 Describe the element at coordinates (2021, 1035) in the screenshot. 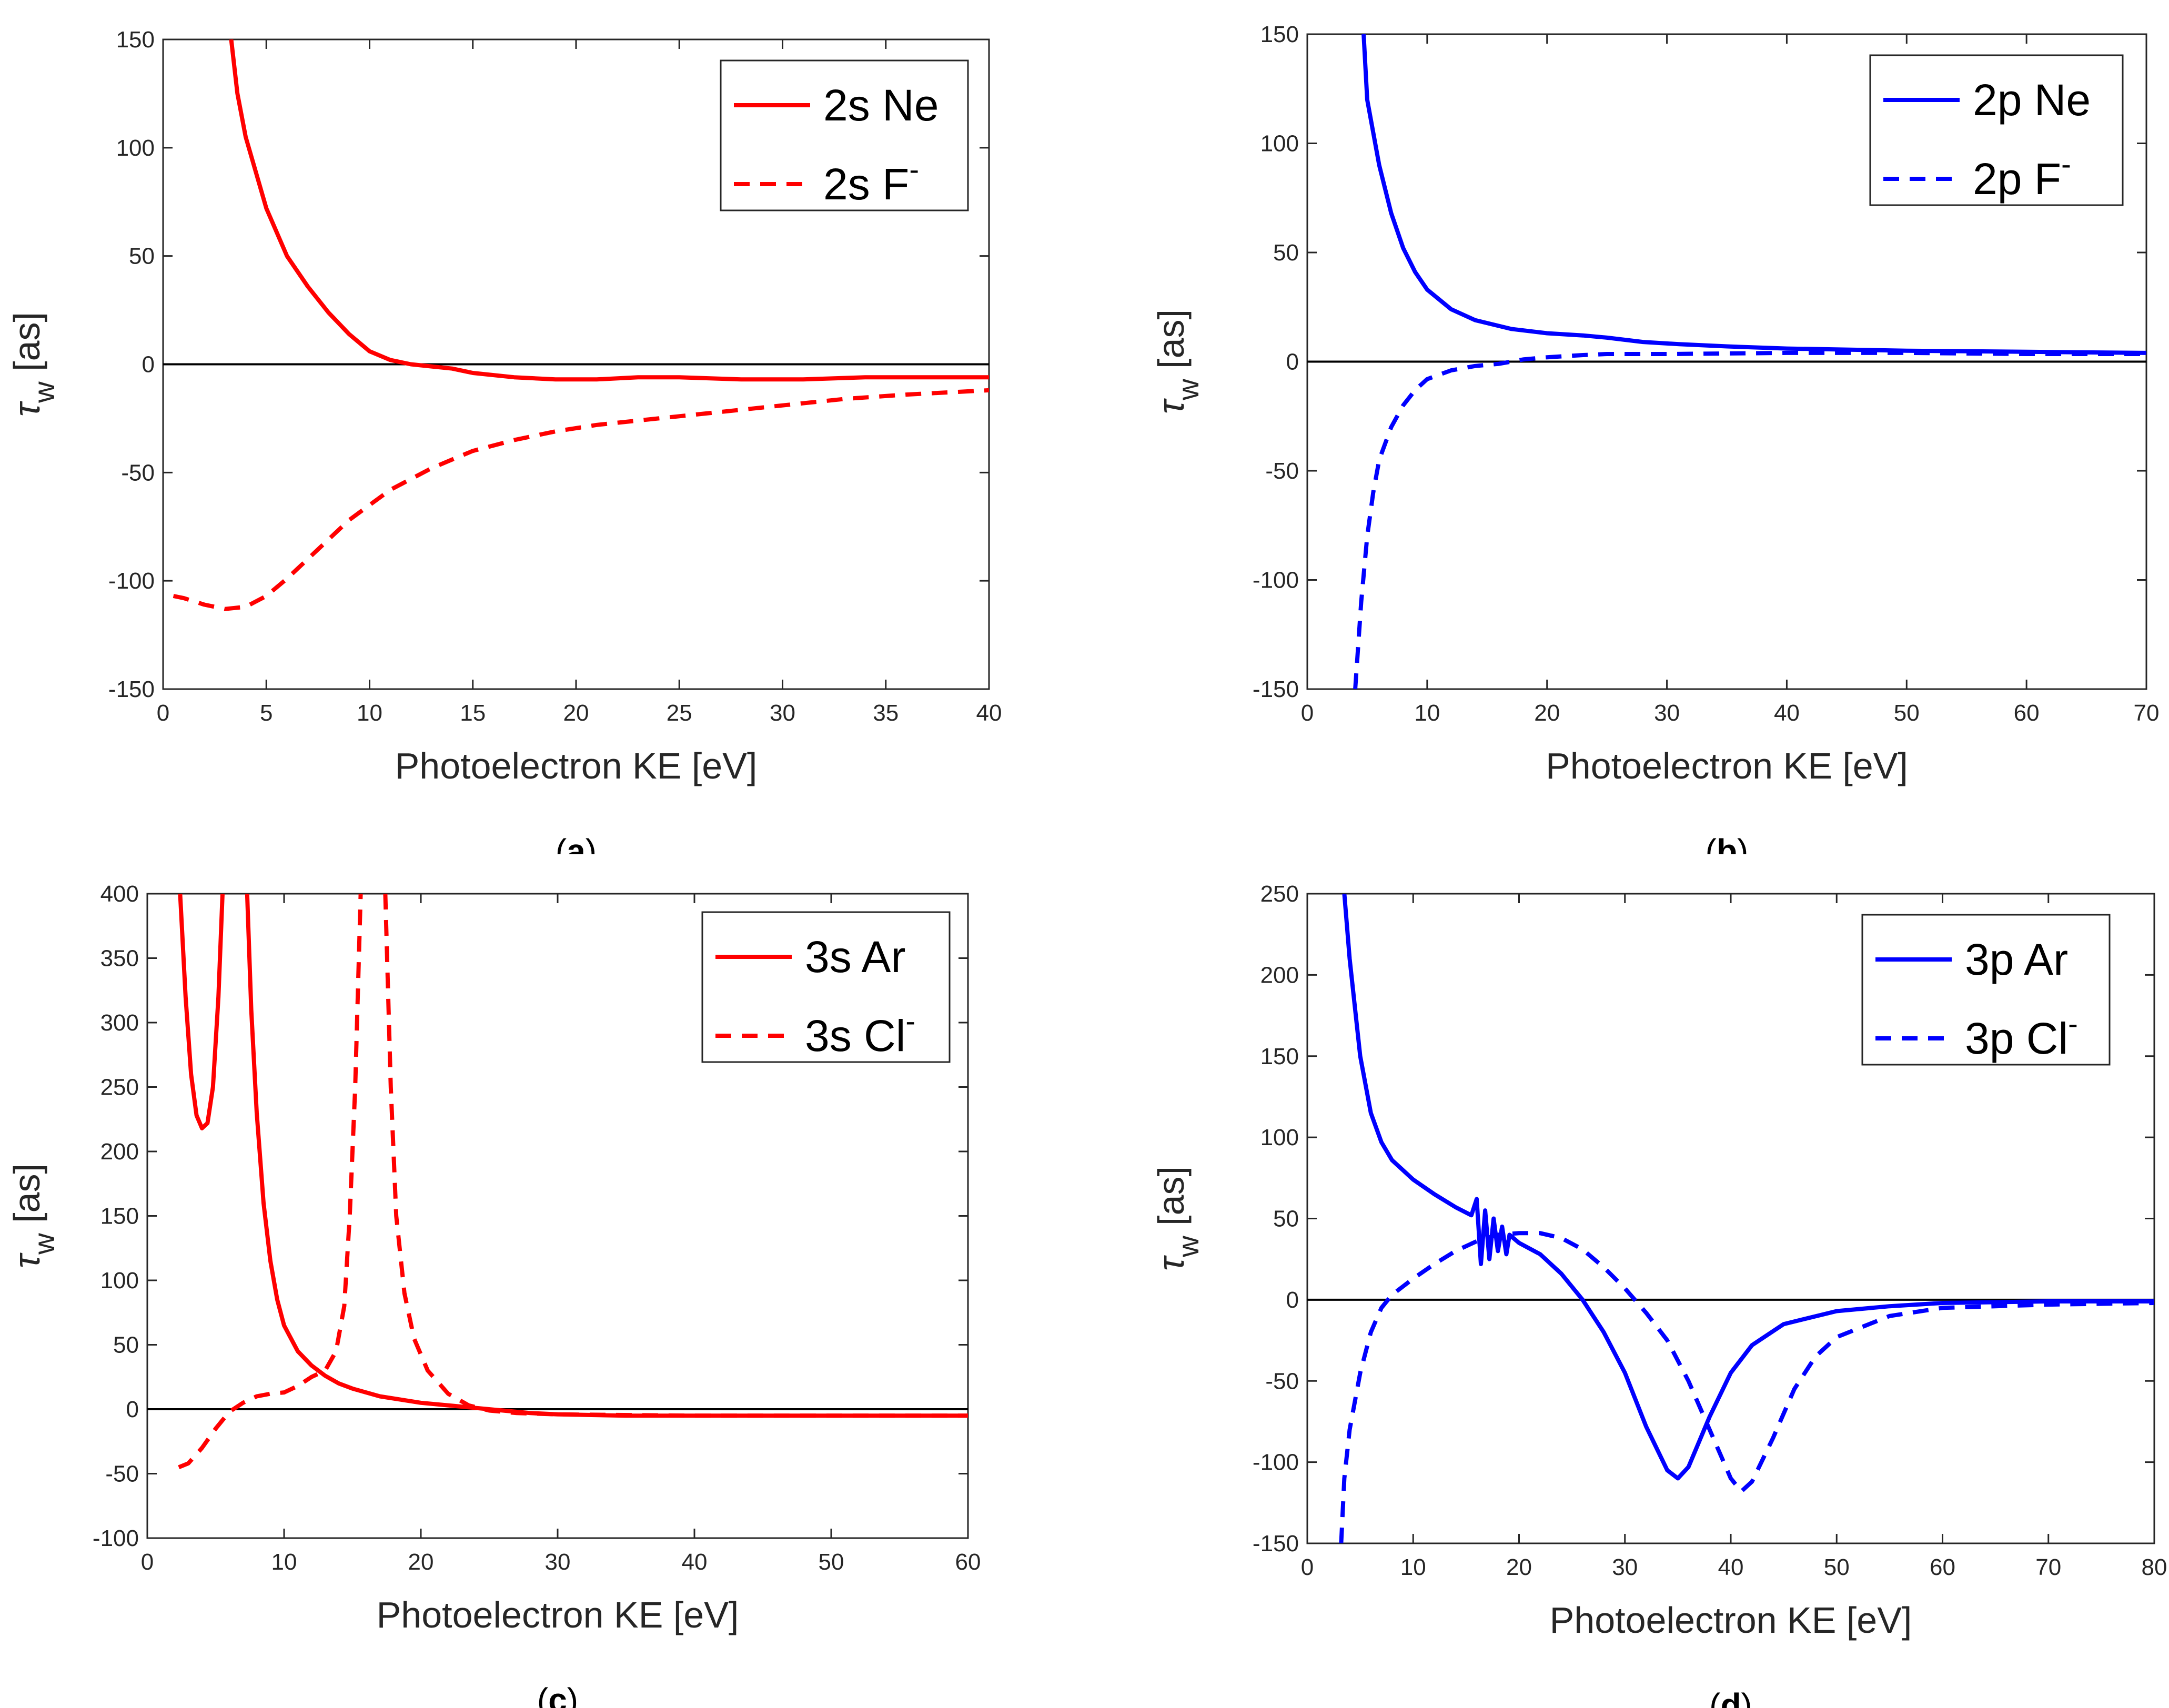

I see `legend-label: 3p Cl-` at that location.